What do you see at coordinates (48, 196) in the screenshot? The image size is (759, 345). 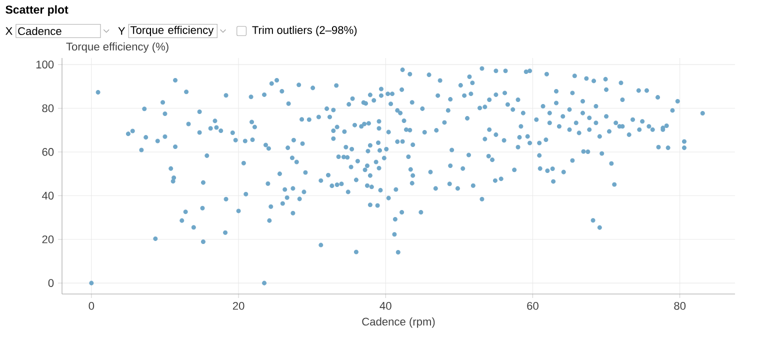 I see `y-tick-label: 40` at bounding box center [48, 196].